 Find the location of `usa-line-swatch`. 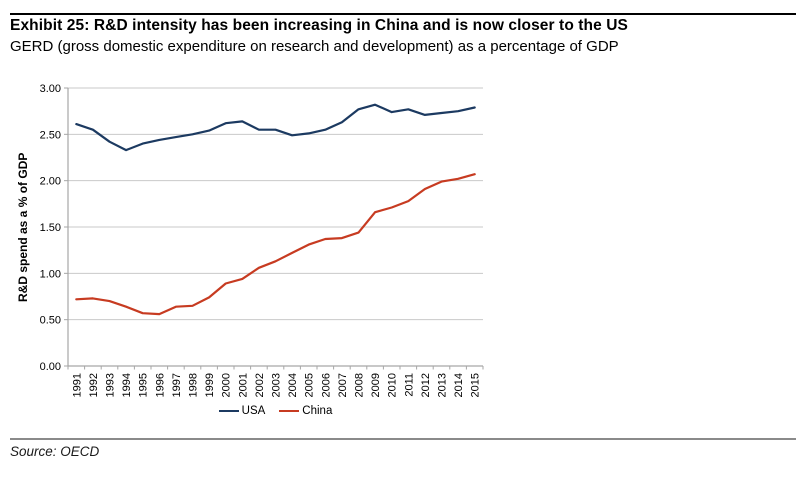

usa-line-swatch is located at coordinates (228, 411).